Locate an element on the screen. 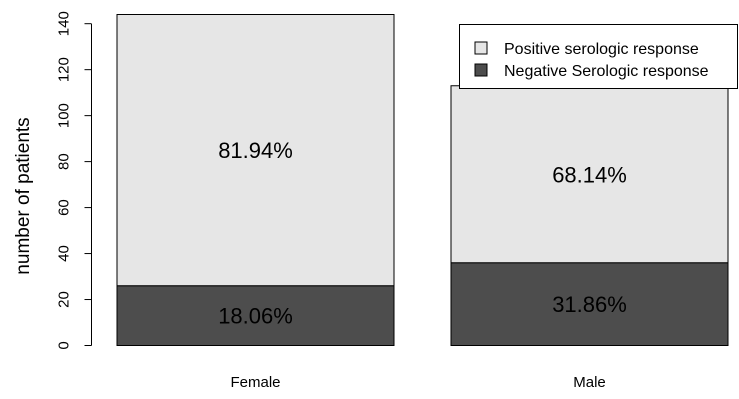  bar-percent-label: 31.86% is located at coordinates (589, 304).